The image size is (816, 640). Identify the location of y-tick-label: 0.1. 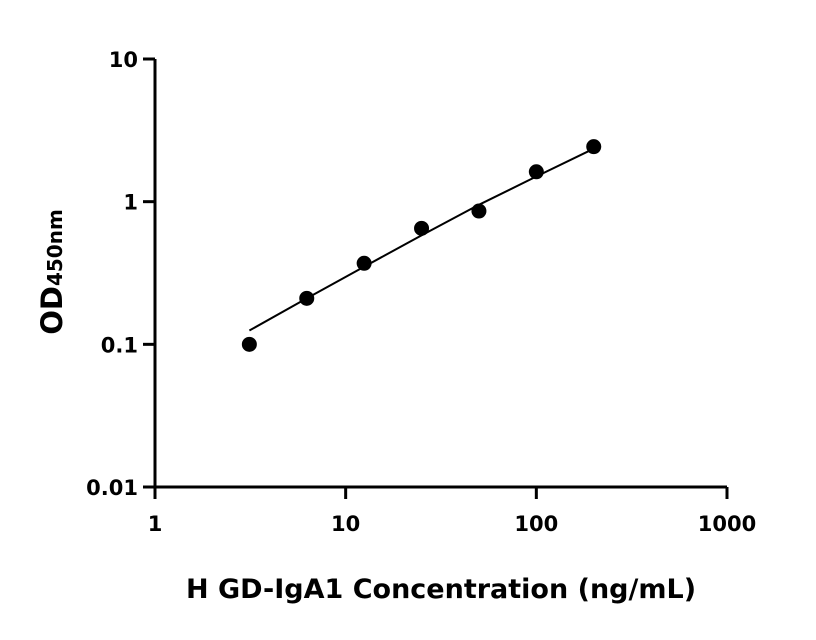
(119, 345).